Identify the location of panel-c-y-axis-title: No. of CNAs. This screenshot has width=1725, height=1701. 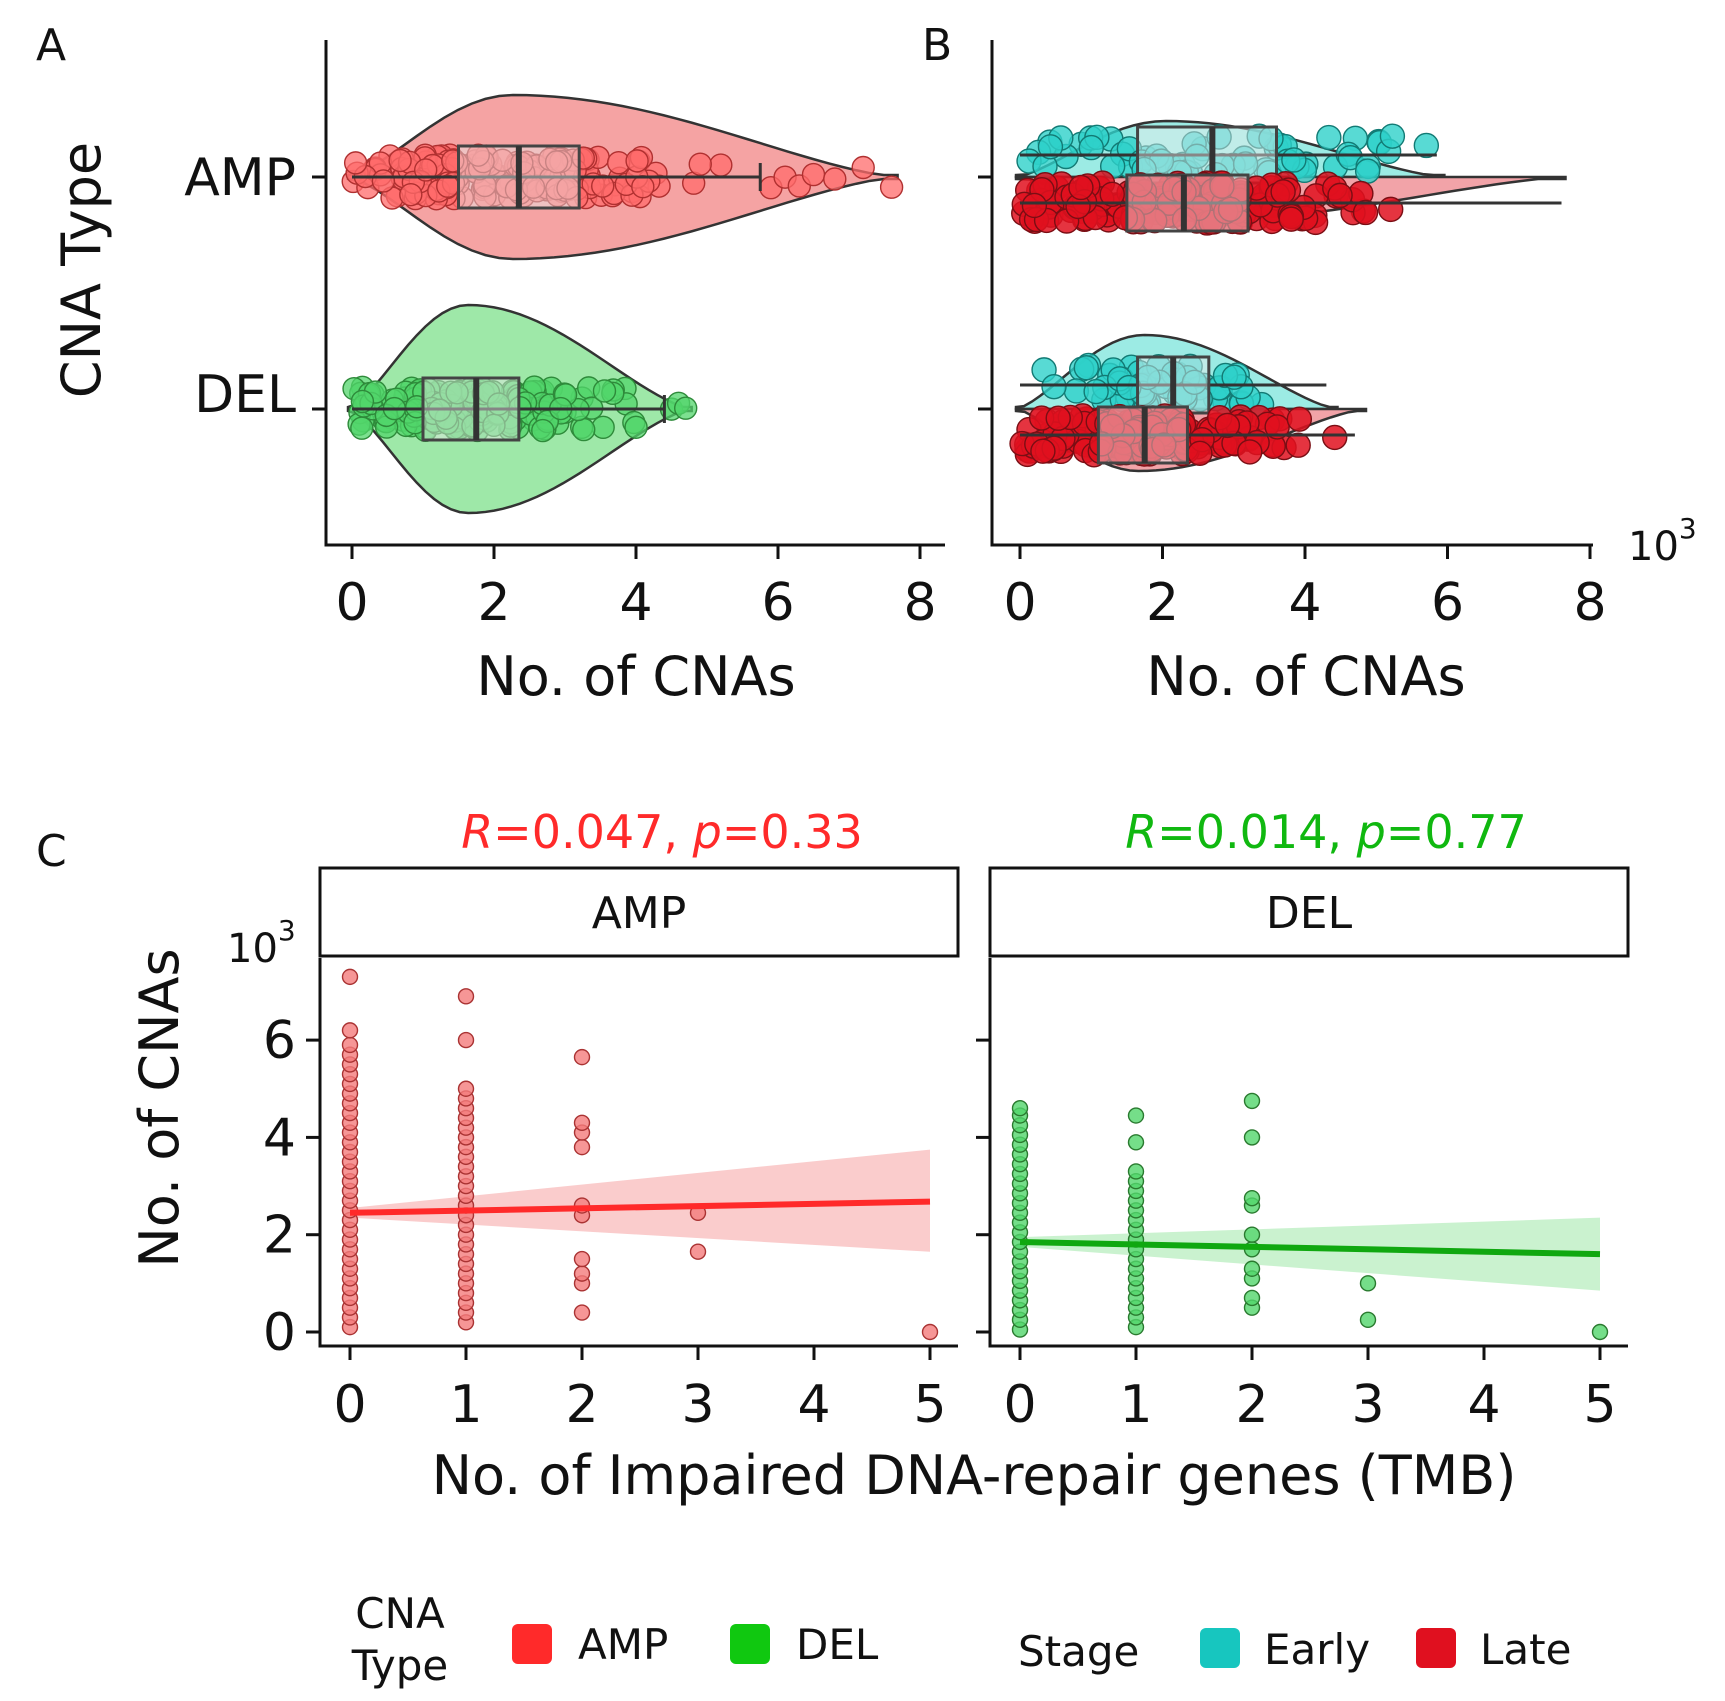
(159, 1107).